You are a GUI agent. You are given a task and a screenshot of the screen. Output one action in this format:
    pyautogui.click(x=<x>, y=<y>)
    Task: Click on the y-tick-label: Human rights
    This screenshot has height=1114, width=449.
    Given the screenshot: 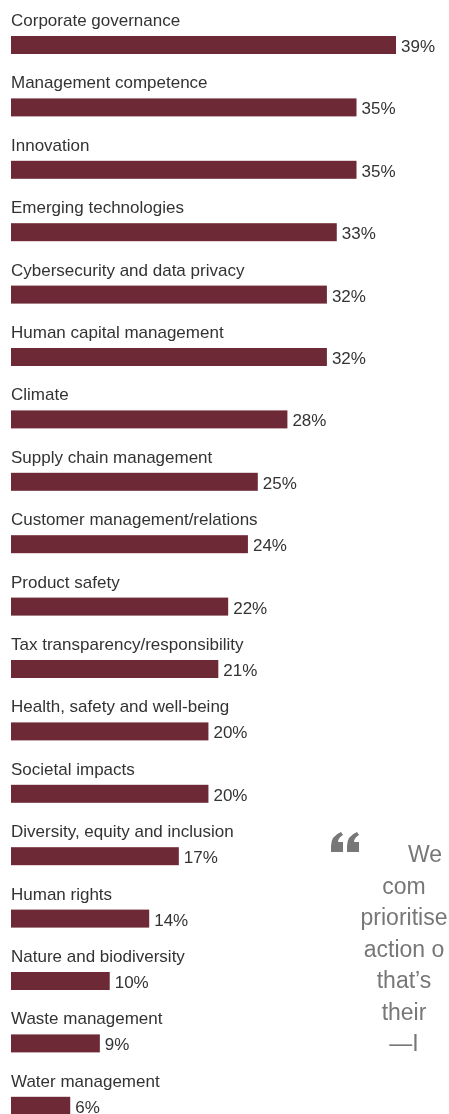 What is the action you would take?
    pyautogui.click(x=62, y=894)
    